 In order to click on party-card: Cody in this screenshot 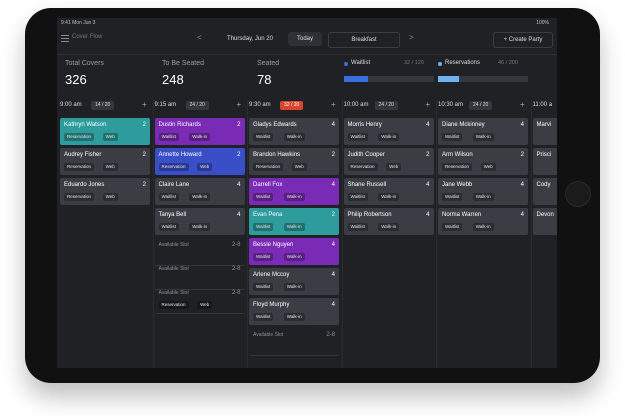, I will do `click(544, 191)`.